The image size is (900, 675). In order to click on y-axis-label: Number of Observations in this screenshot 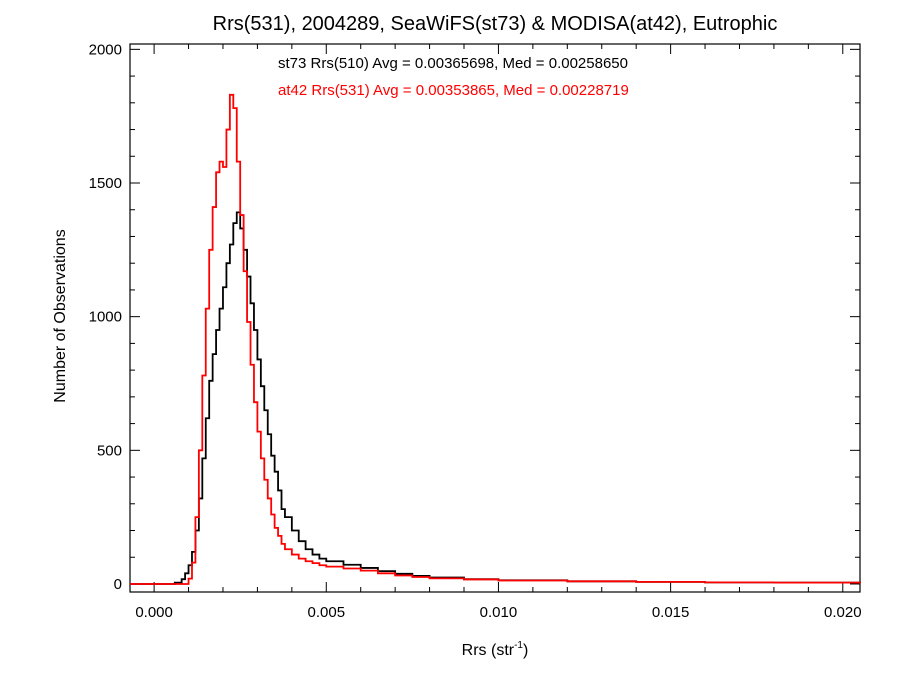, I will do `click(60, 315)`.